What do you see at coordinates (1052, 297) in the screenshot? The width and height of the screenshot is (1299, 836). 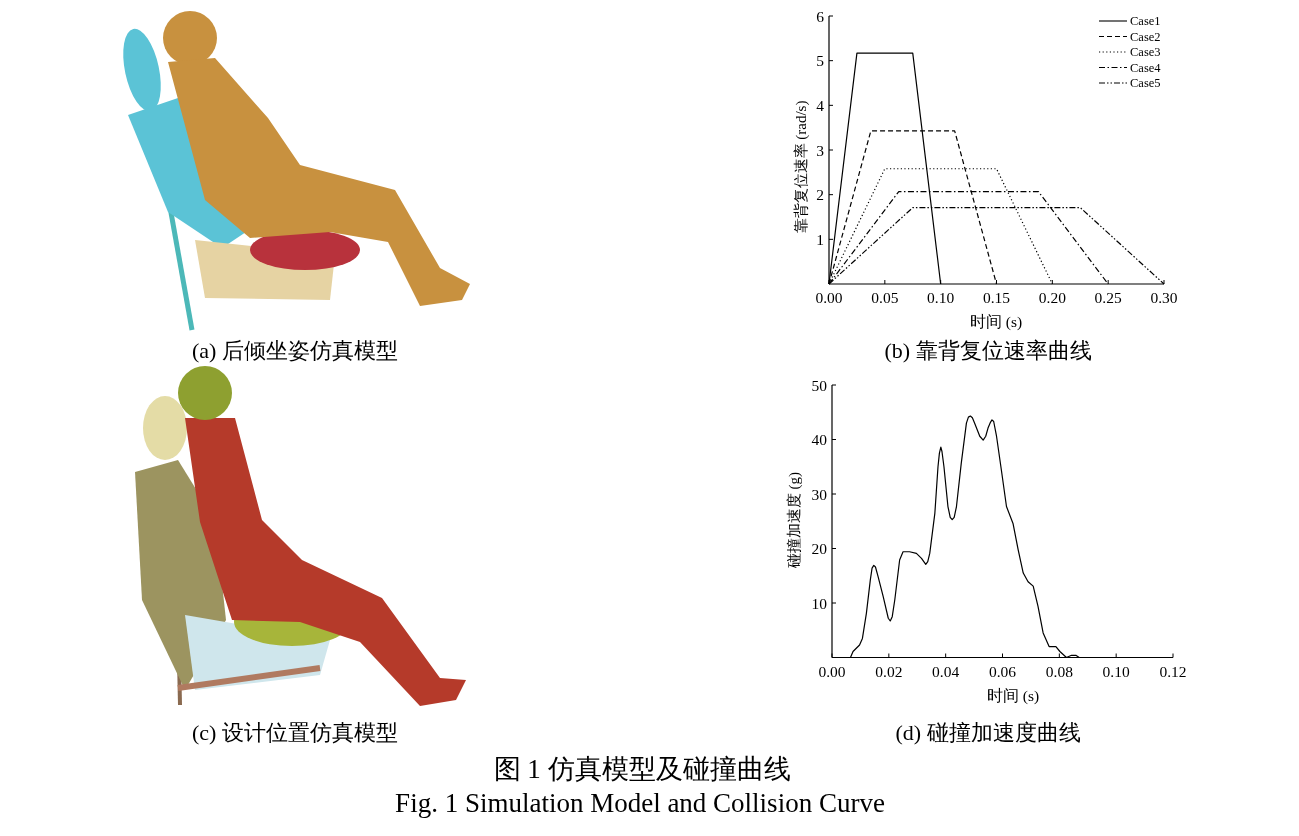 I see `x-tick-label: 0.20` at bounding box center [1052, 297].